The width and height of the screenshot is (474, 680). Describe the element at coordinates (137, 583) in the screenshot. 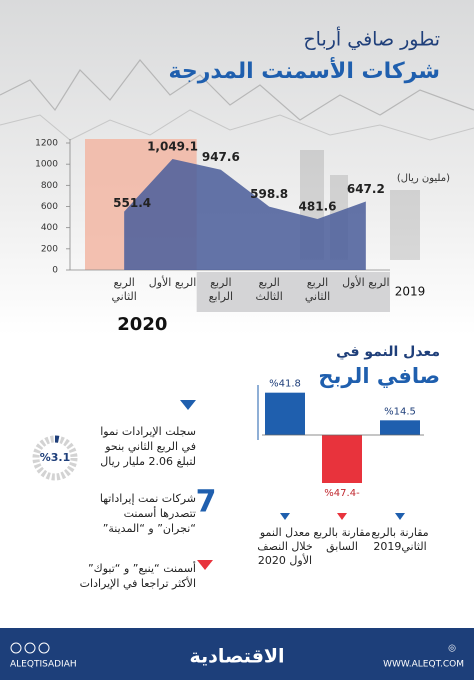

I see `fact-line: الأكثر تراجعا في الإيرادات` at that location.